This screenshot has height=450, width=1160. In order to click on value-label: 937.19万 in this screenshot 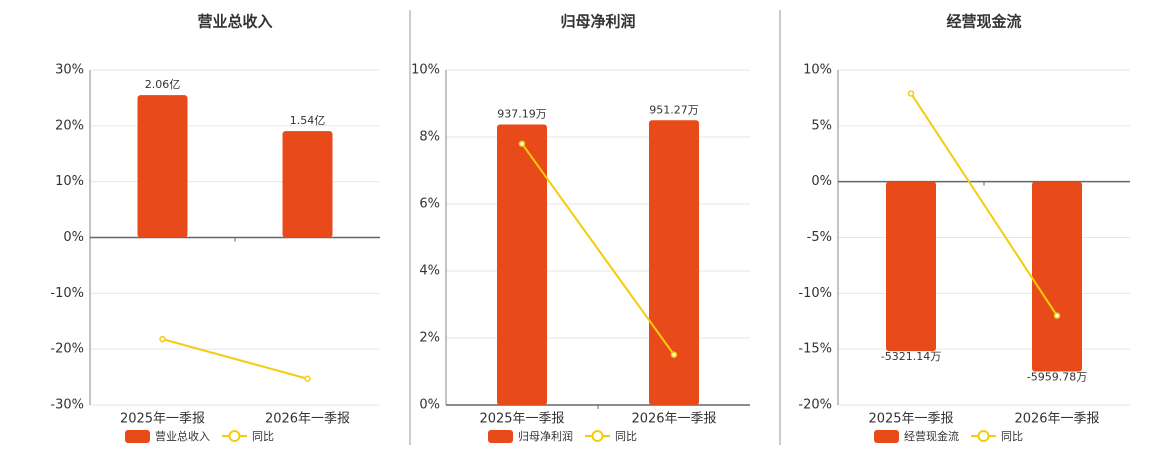, I will do `click(522, 113)`.